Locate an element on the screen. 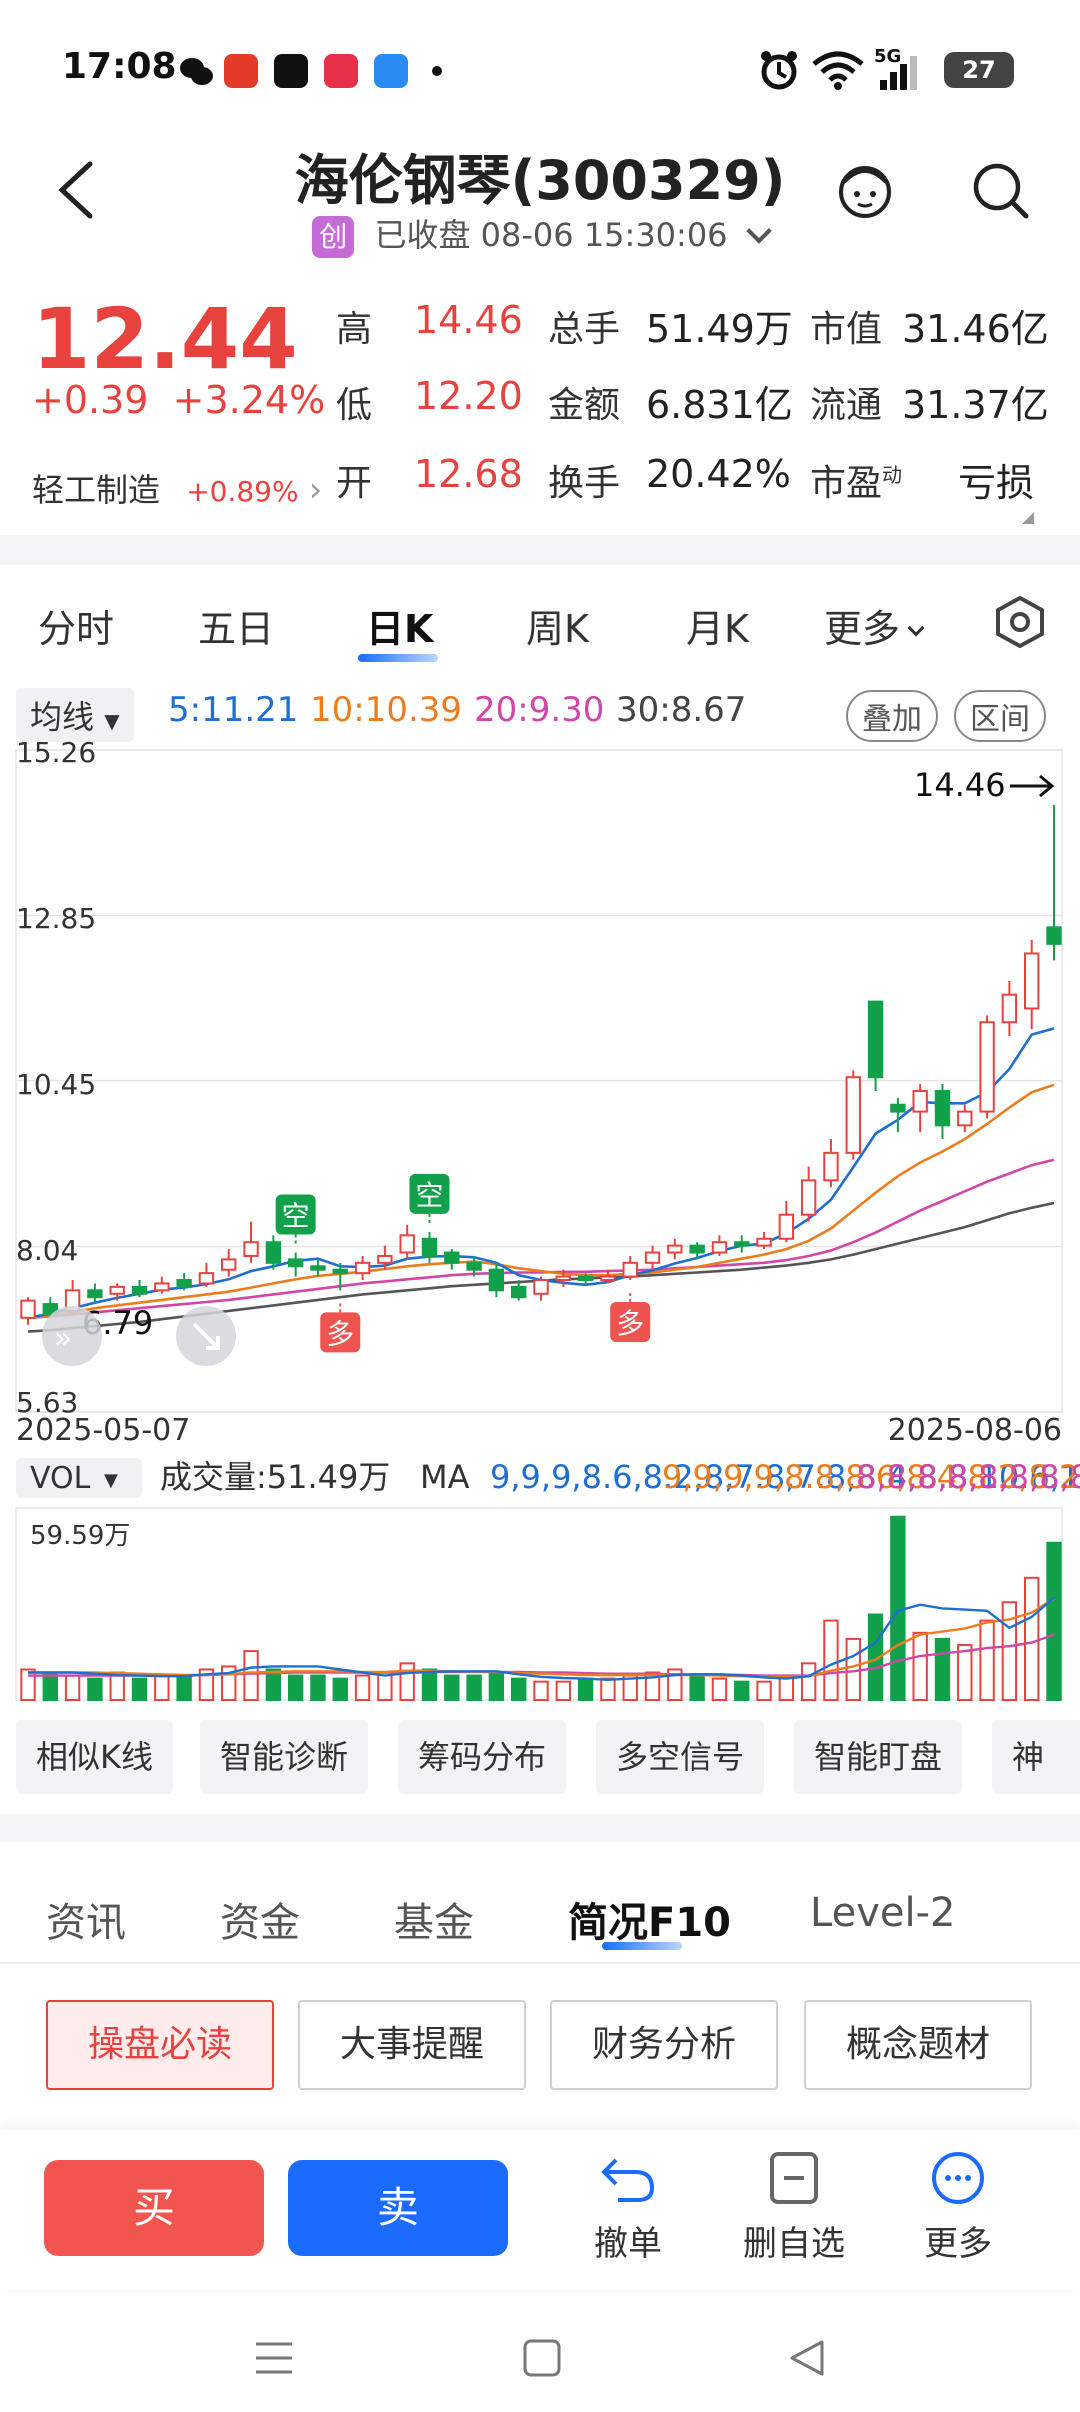  buy-button: 买 is located at coordinates (154, 2208).